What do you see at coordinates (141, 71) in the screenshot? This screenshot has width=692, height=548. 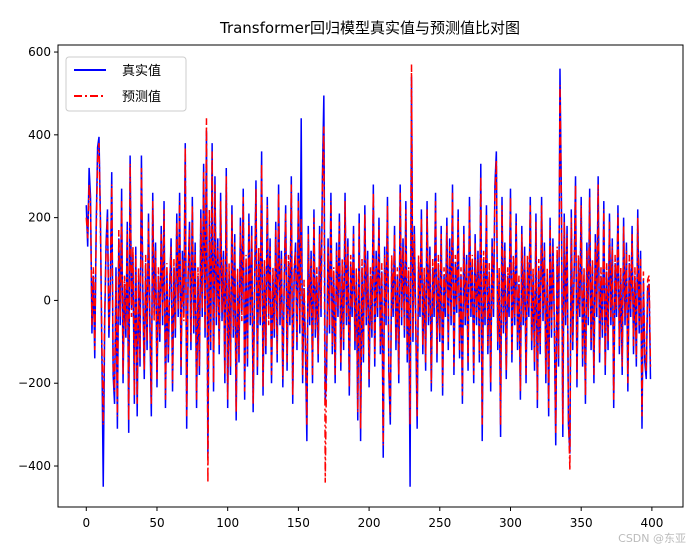 I see `legend-label-true: 真实值` at bounding box center [141, 71].